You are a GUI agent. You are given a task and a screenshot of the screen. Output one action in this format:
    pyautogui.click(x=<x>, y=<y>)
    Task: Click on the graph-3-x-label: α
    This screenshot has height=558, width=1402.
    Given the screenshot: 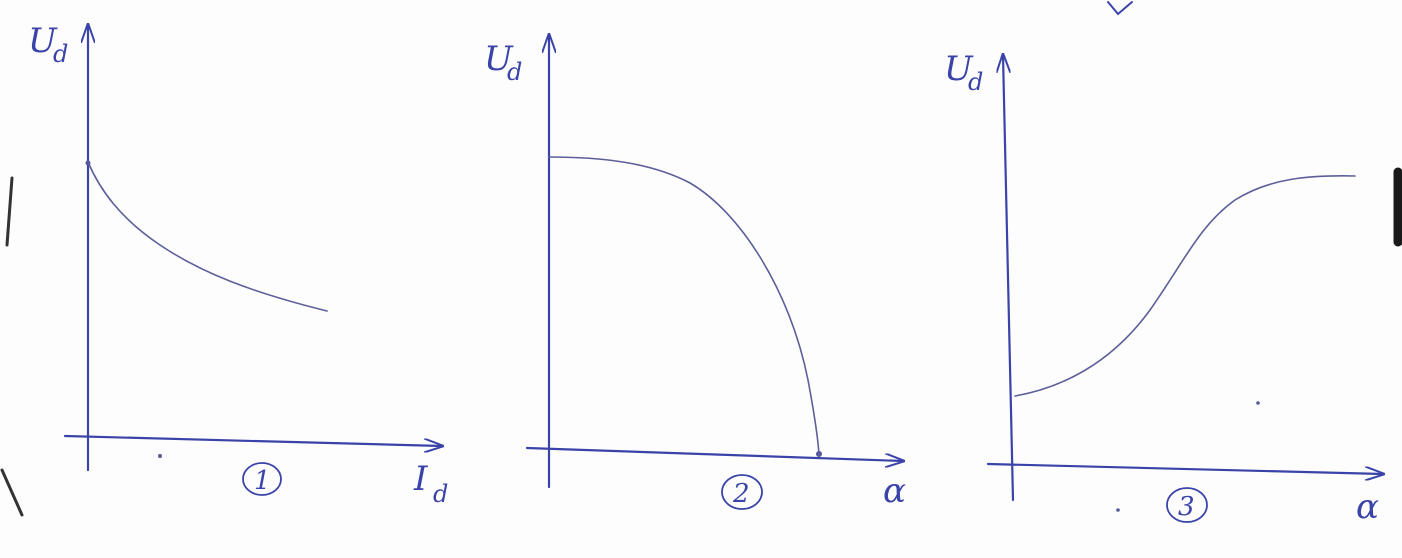 What is the action you would take?
    pyautogui.click(x=1367, y=507)
    